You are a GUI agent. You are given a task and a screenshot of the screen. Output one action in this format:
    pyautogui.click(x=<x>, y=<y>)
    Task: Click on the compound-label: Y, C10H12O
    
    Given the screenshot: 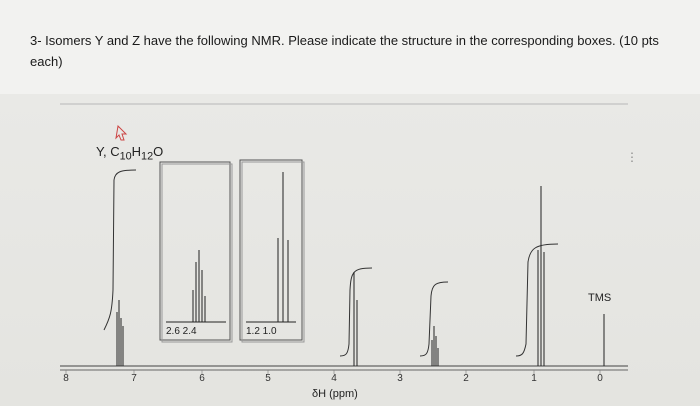 What is the action you would take?
    pyautogui.click(x=130, y=153)
    